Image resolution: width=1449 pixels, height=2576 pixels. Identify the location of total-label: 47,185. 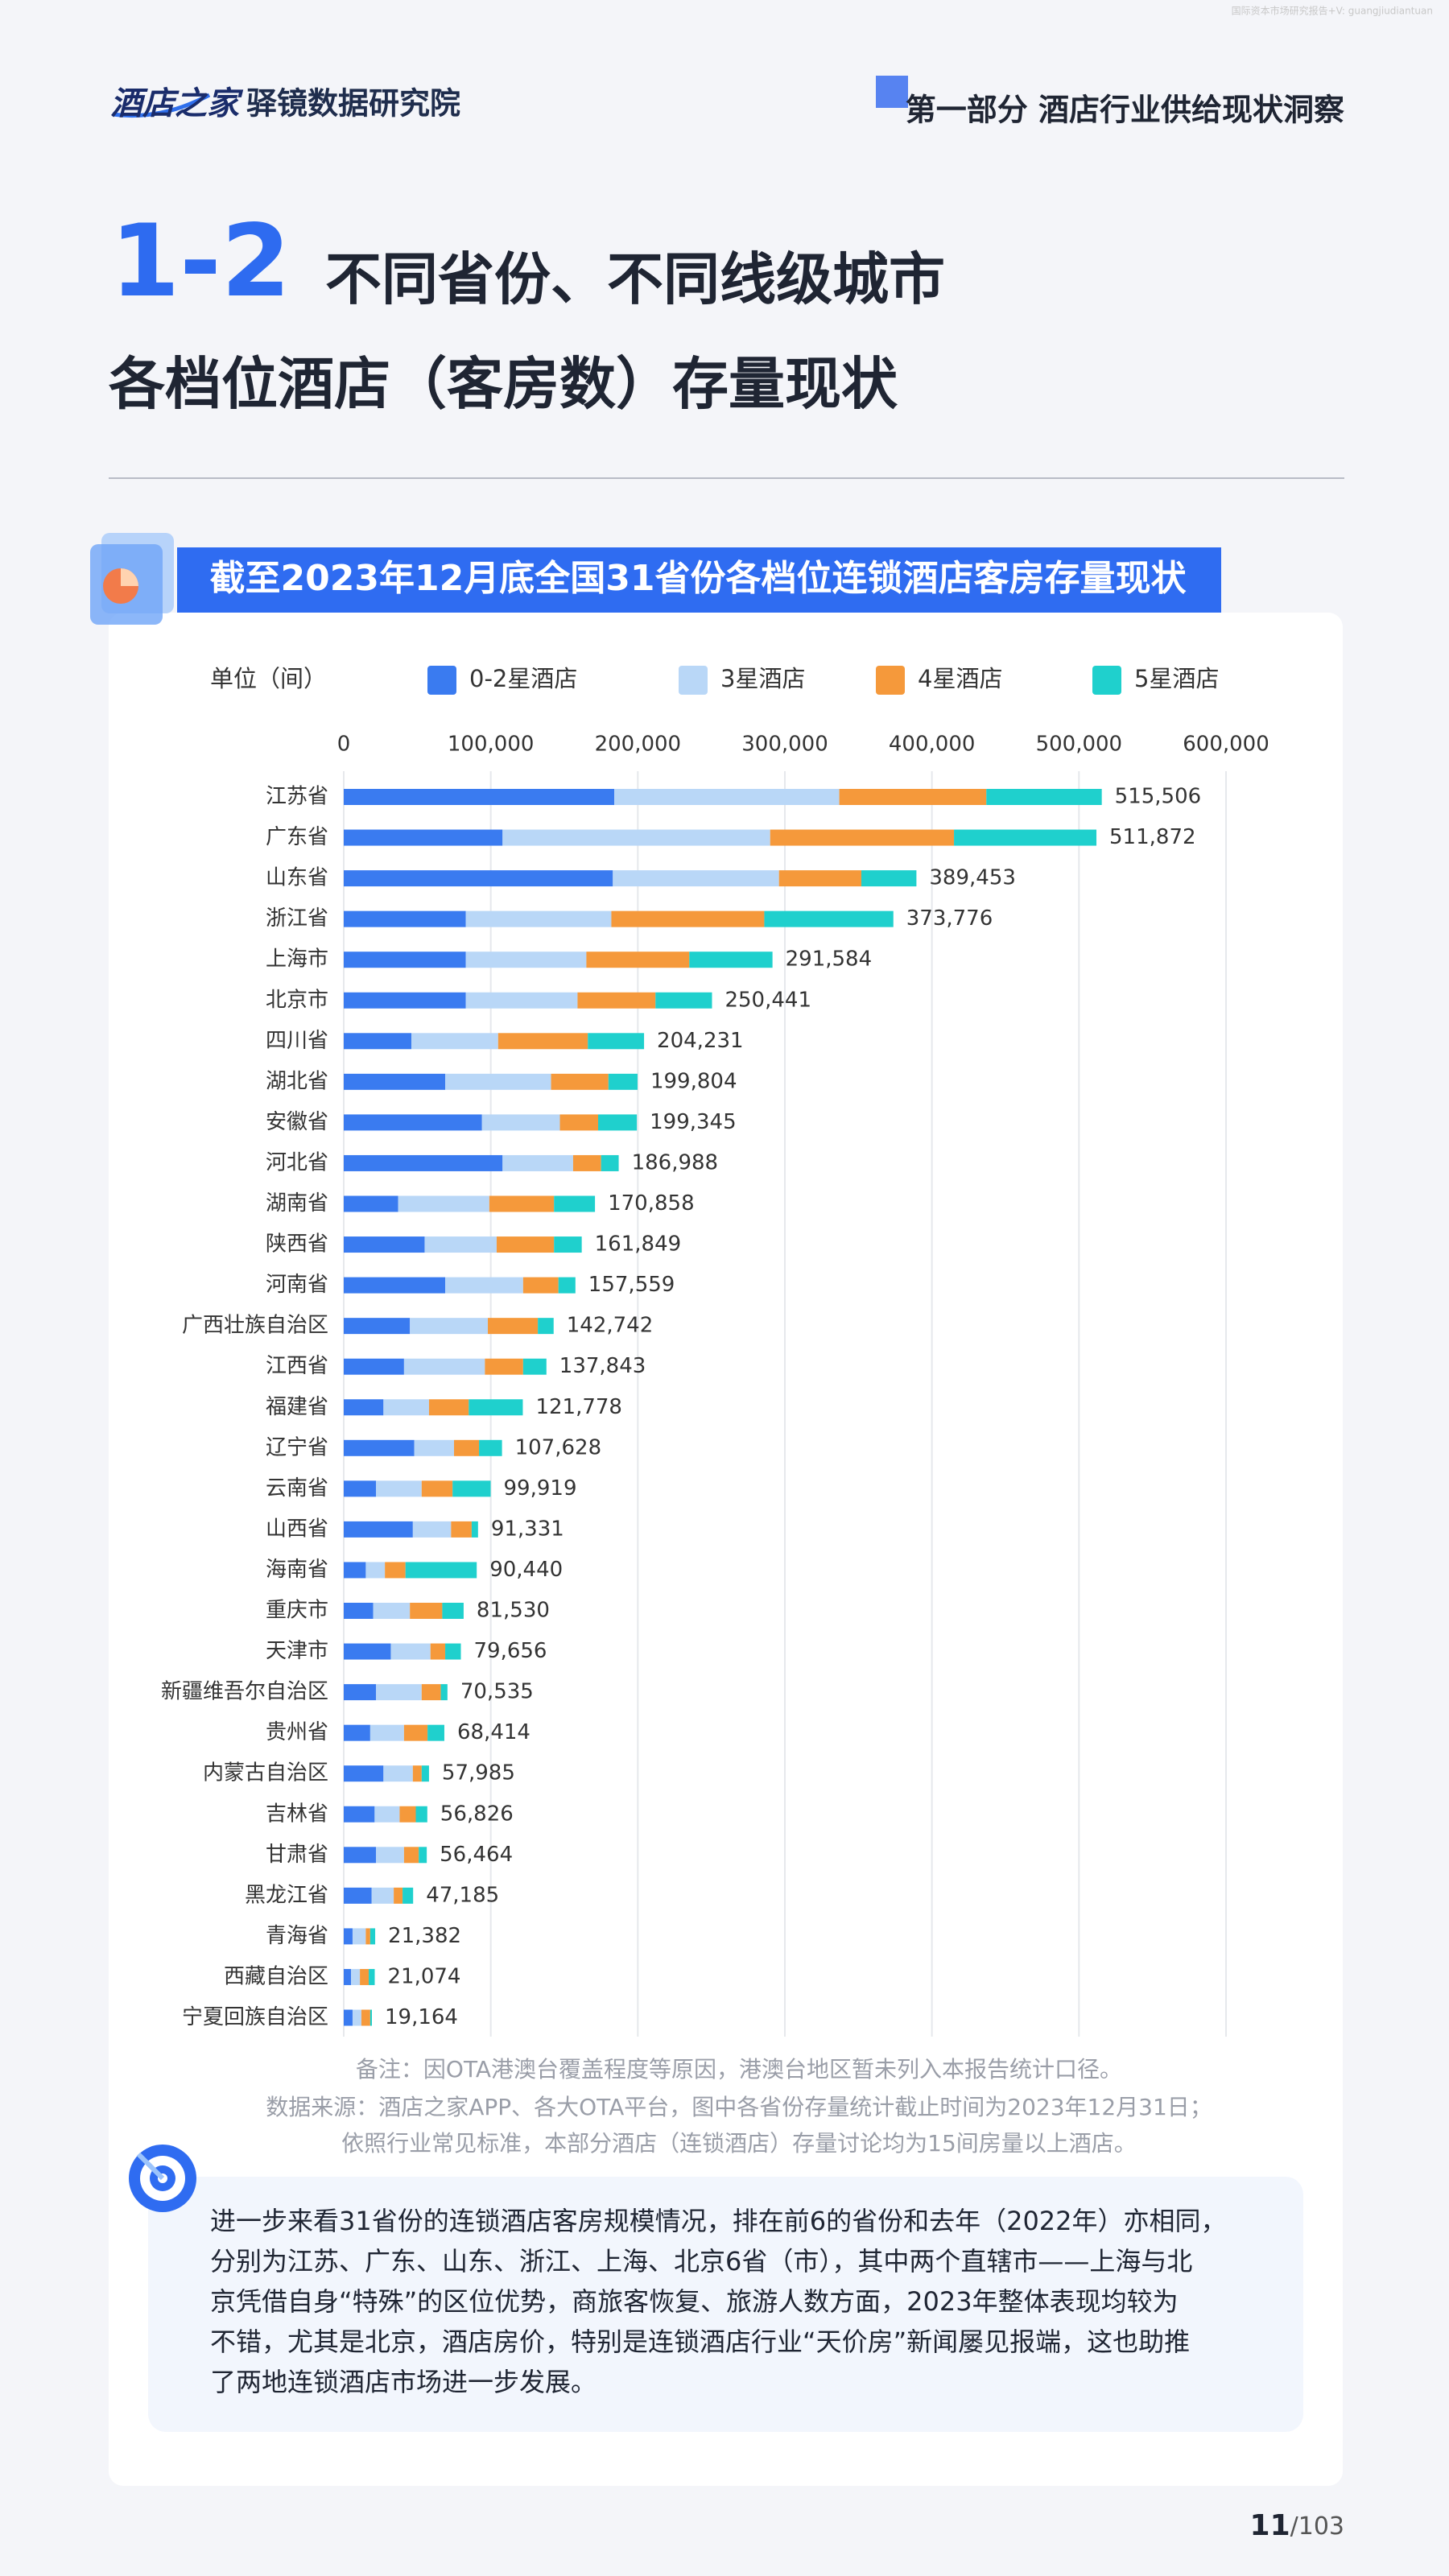
(463, 1895).